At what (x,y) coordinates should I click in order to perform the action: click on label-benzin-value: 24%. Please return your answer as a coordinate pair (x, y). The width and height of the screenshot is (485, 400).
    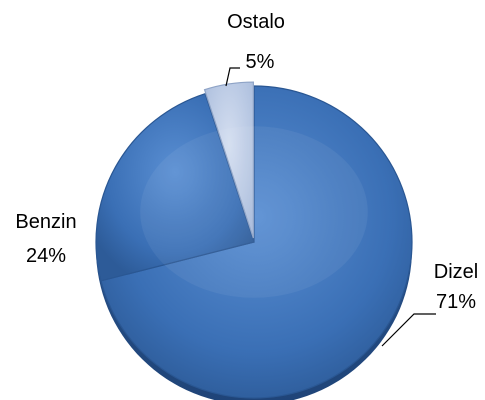
    Looking at the image, I should click on (46, 256).